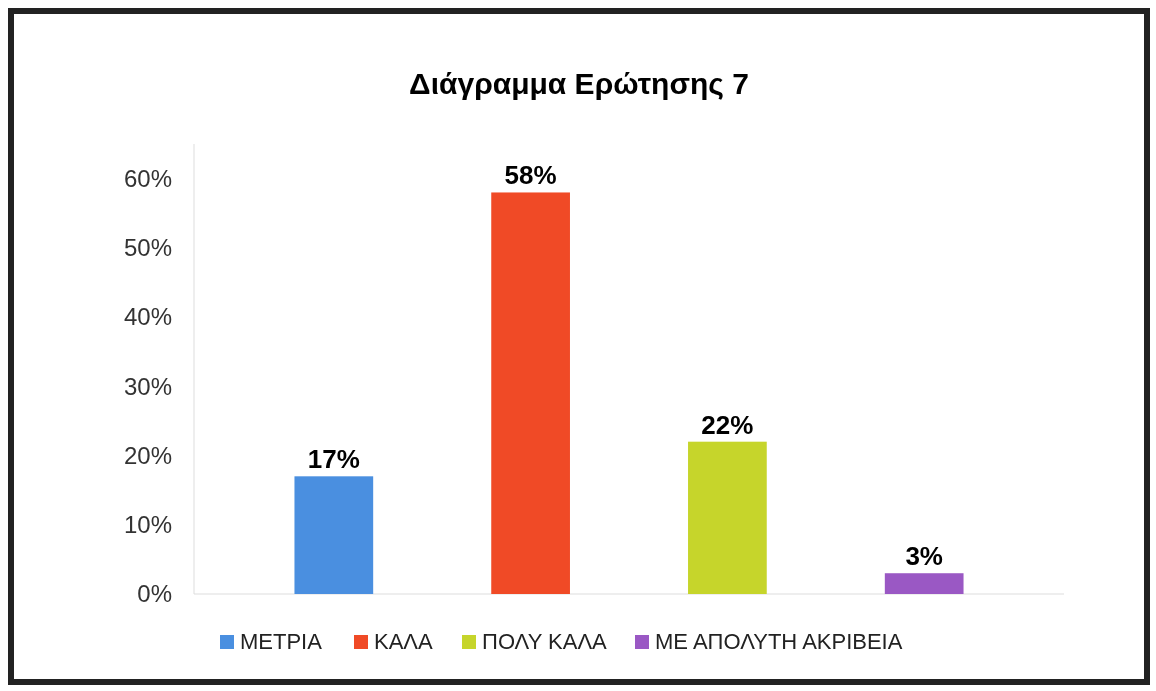 This screenshot has height=691, width=1156. What do you see at coordinates (147, 455) in the screenshot?
I see `y-tick-label: 20%` at bounding box center [147, 455].